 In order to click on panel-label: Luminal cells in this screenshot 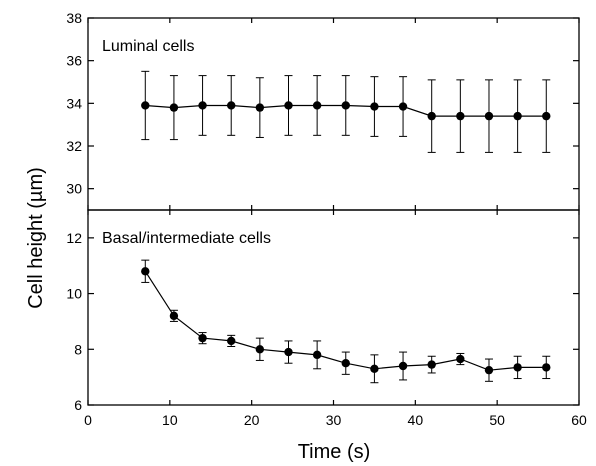, I will do `click(148, 46)`.